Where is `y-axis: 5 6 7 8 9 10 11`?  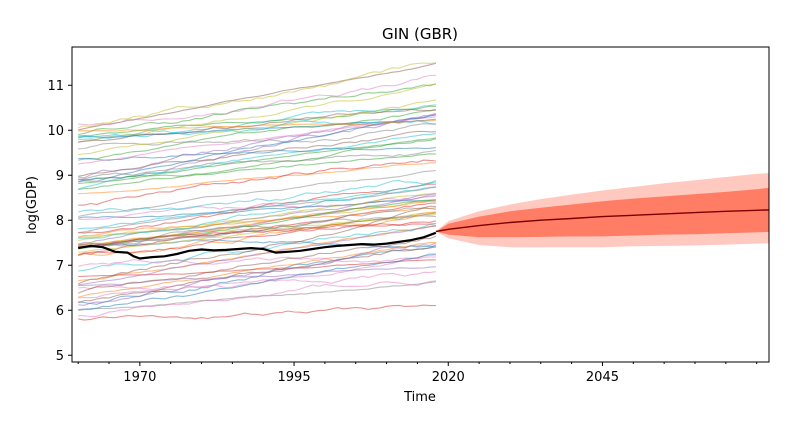 y-axis: 5 6 7 8 9 10 11 is located at coordinates (59, 221).